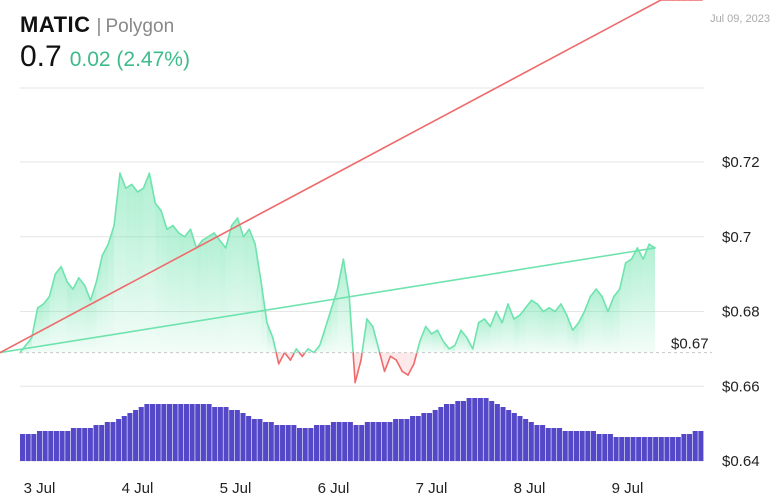 This screenshot has width=784, height=501. Describe the element at coordinates (105, 43) in the screenshot. I see `ticker-header: MATIC | Polygon 0.7 0.02 (2.47%)` at that location.